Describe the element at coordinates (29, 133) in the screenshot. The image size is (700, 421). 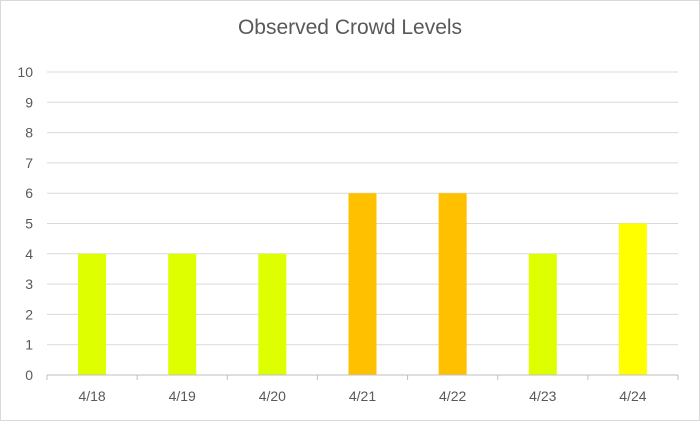
I see `y-tick-label: 8` at that location.